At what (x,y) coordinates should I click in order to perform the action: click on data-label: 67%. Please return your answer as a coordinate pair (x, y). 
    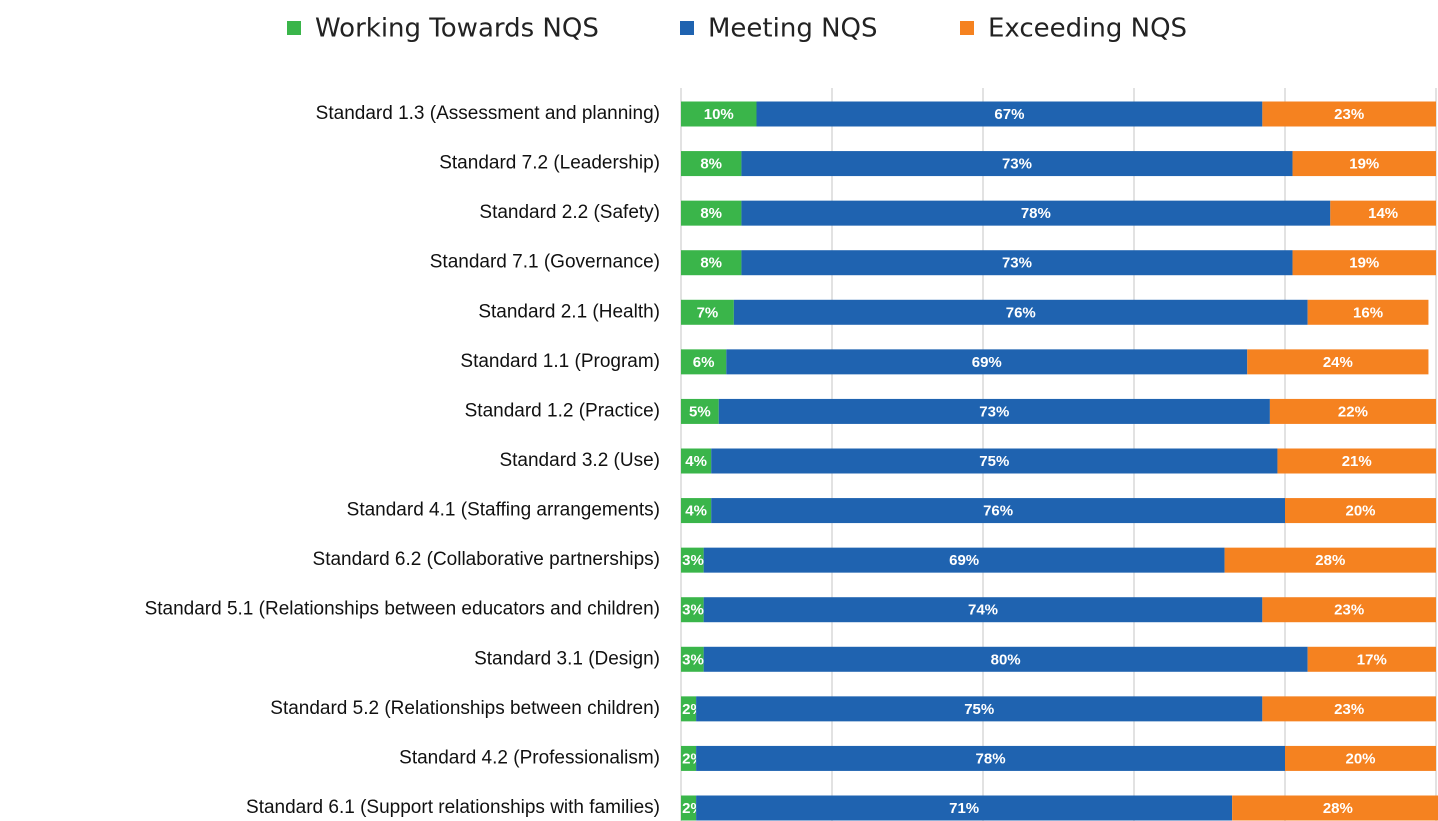
    Looking at the image, I should click on (1009, 114).